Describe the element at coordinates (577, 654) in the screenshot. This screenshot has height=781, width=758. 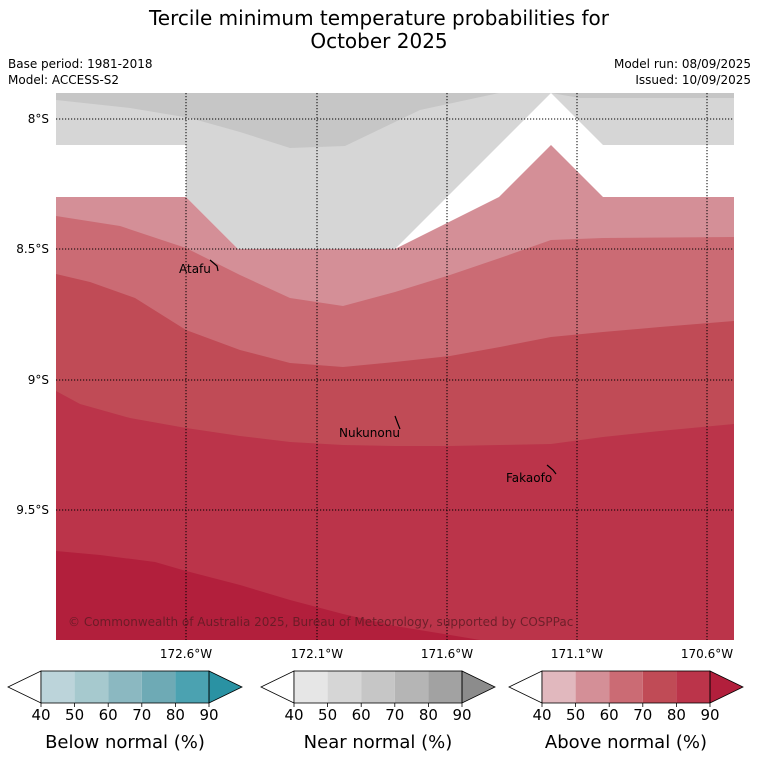
I see `lon-label-171-1w: 171.1°W` at that location.